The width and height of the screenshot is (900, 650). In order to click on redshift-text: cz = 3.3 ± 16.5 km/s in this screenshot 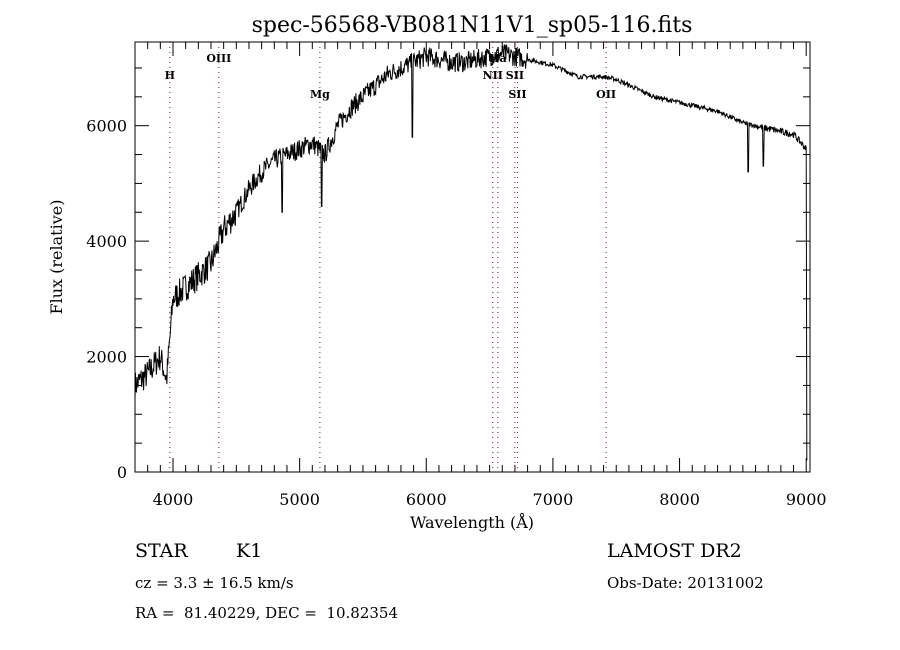, I will do `click(214, 583)`.